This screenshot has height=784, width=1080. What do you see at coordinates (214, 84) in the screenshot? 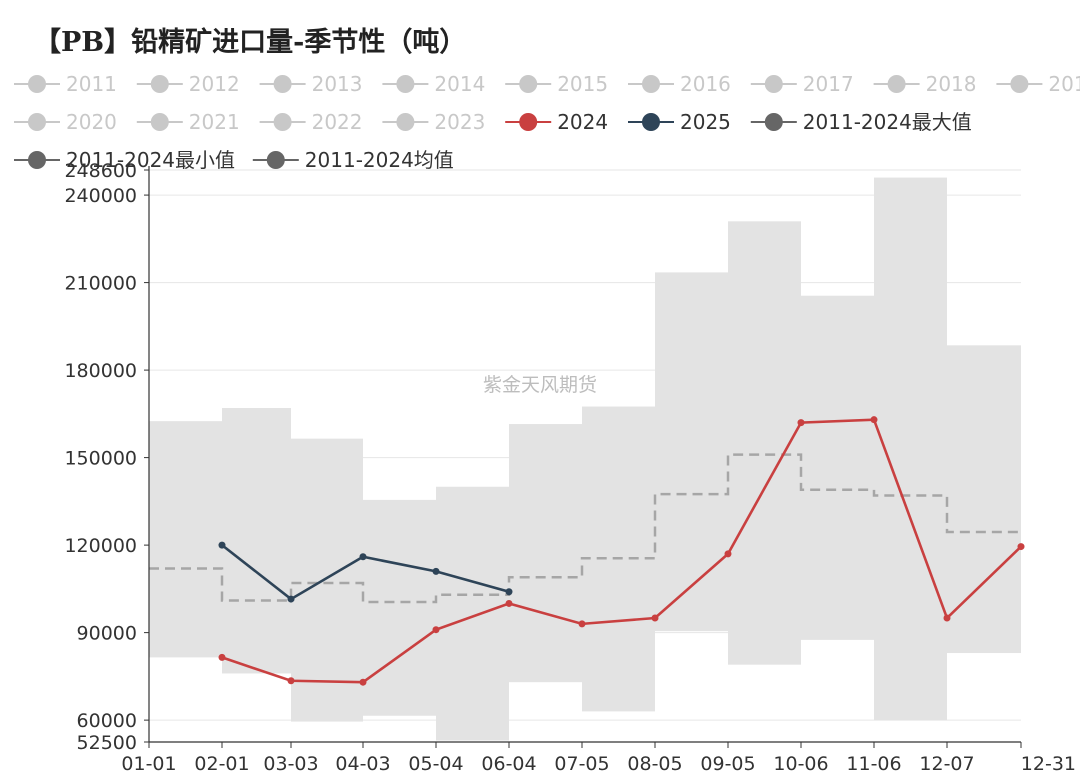
I see `legend-label: 2012` at bounding box center [214, 84].